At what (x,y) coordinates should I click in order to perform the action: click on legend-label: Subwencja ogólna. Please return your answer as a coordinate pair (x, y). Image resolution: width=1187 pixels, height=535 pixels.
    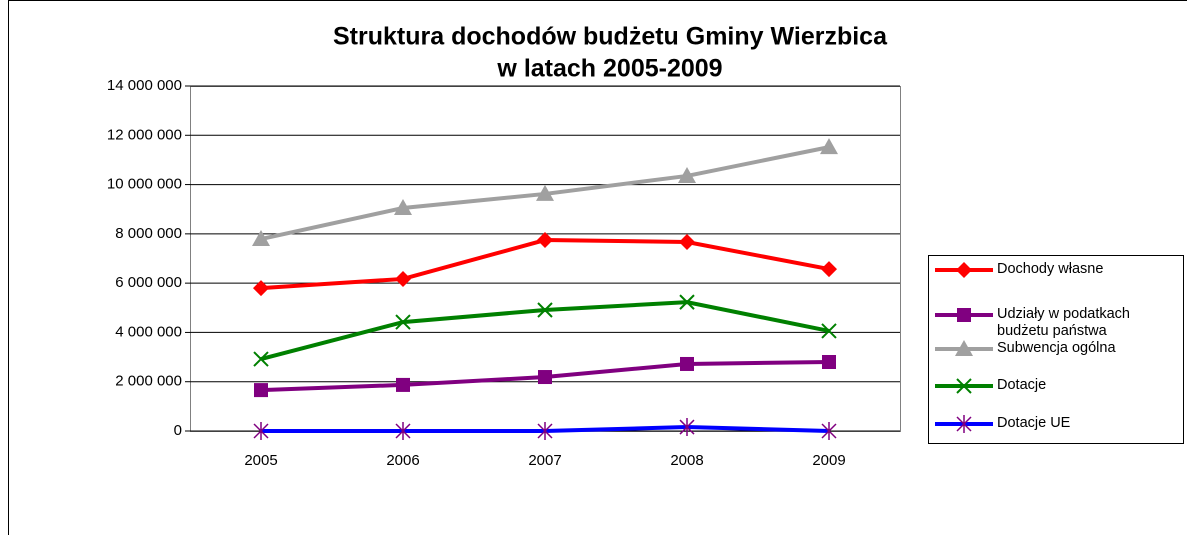
    Looking at the image, I should click on (1056, 348).